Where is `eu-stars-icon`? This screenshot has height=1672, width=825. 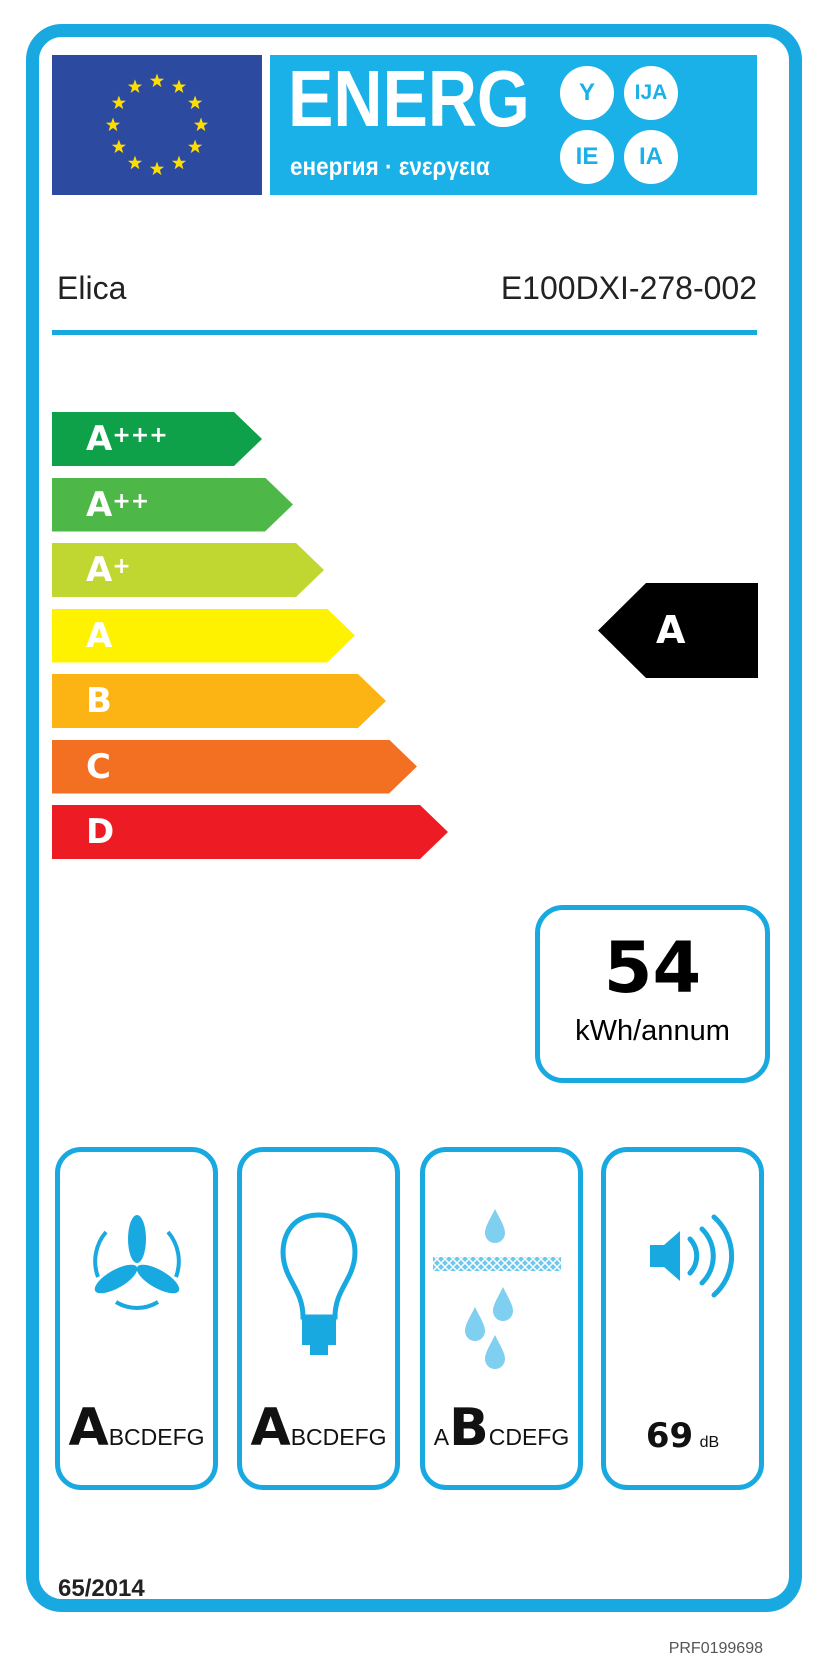 eu-stars-icon is located at coordinates (157, 124).